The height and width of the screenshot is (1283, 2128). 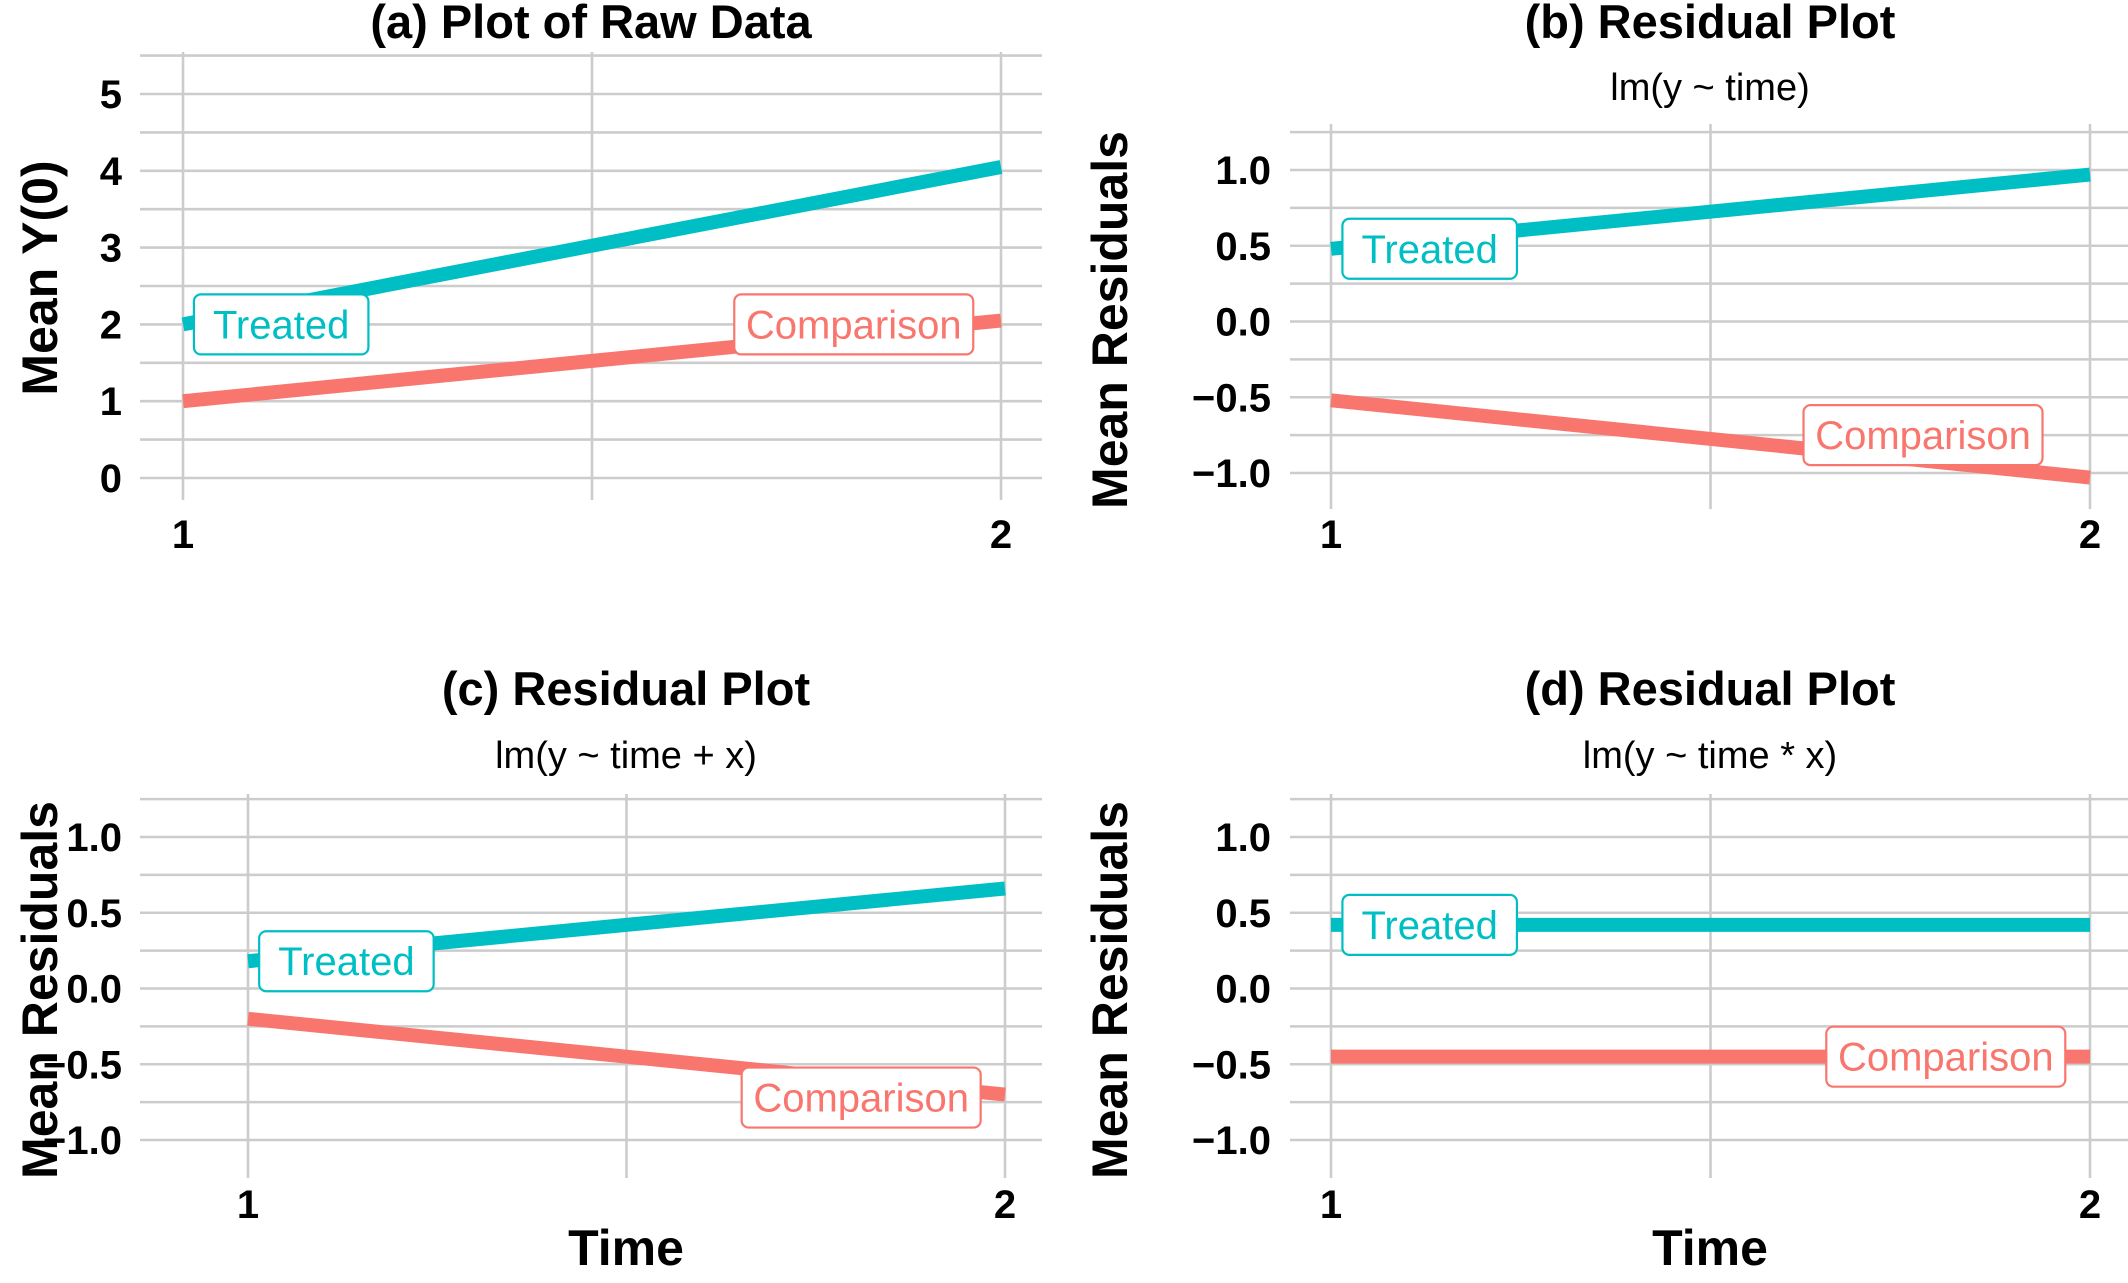 What do you see at coordinates (626, 688) in the screenshot?
I see `panel-title: (c) Residual Plot` at bounding box center [626, 688].